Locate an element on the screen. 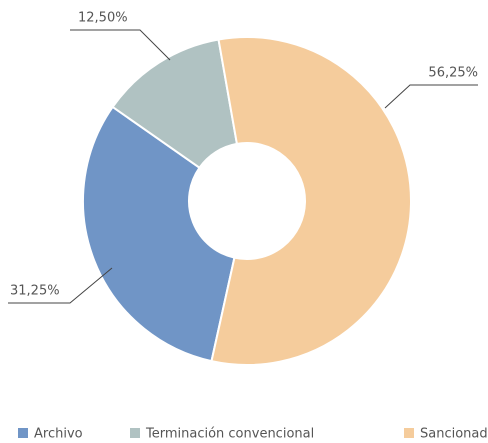 This screenshot has width=488, height=443. data-label: 31,25% is located at coordinates (35, 291).